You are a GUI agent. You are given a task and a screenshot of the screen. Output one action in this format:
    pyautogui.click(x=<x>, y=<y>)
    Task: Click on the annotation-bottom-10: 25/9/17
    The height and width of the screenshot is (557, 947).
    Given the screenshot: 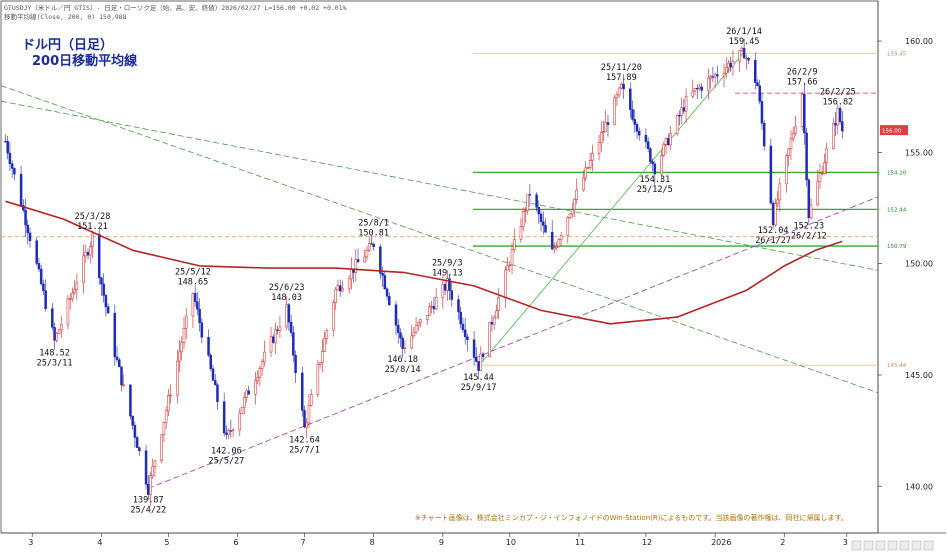 What is the action you would take?
    pyautogui.click(x=479, y=388)
    